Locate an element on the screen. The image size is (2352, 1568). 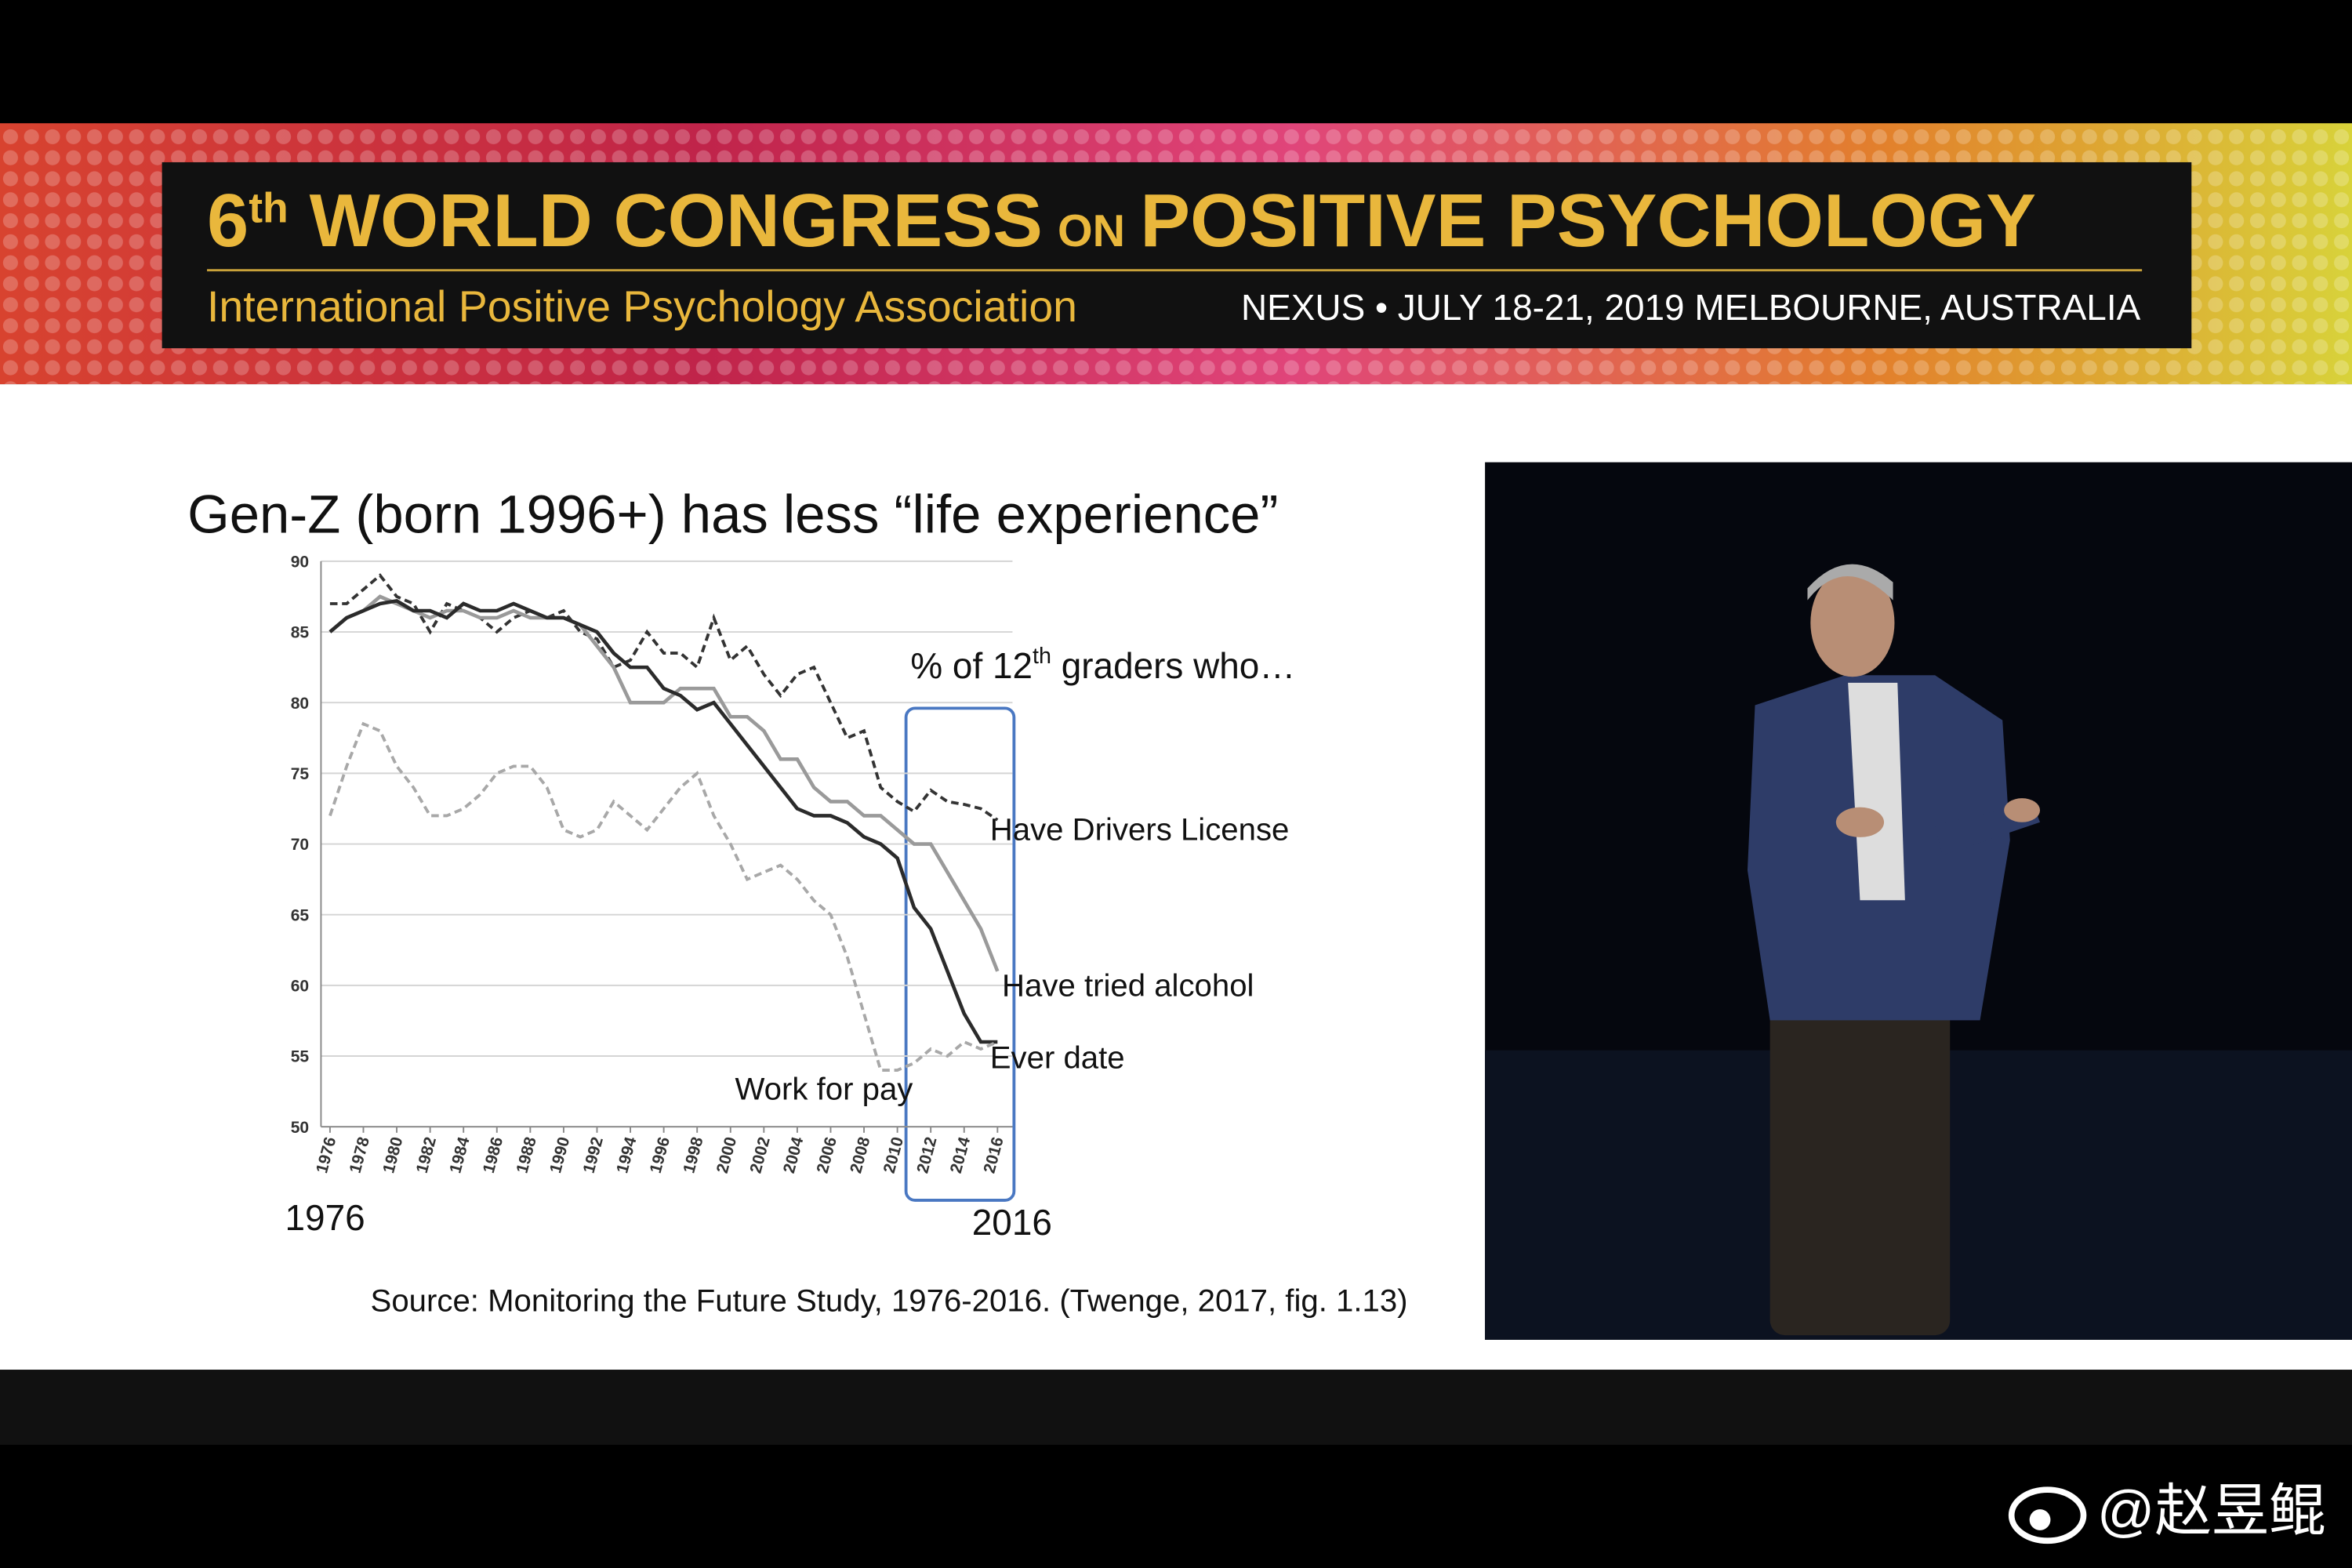
series-label: Ever date is located at coordinates (1057, 1058).